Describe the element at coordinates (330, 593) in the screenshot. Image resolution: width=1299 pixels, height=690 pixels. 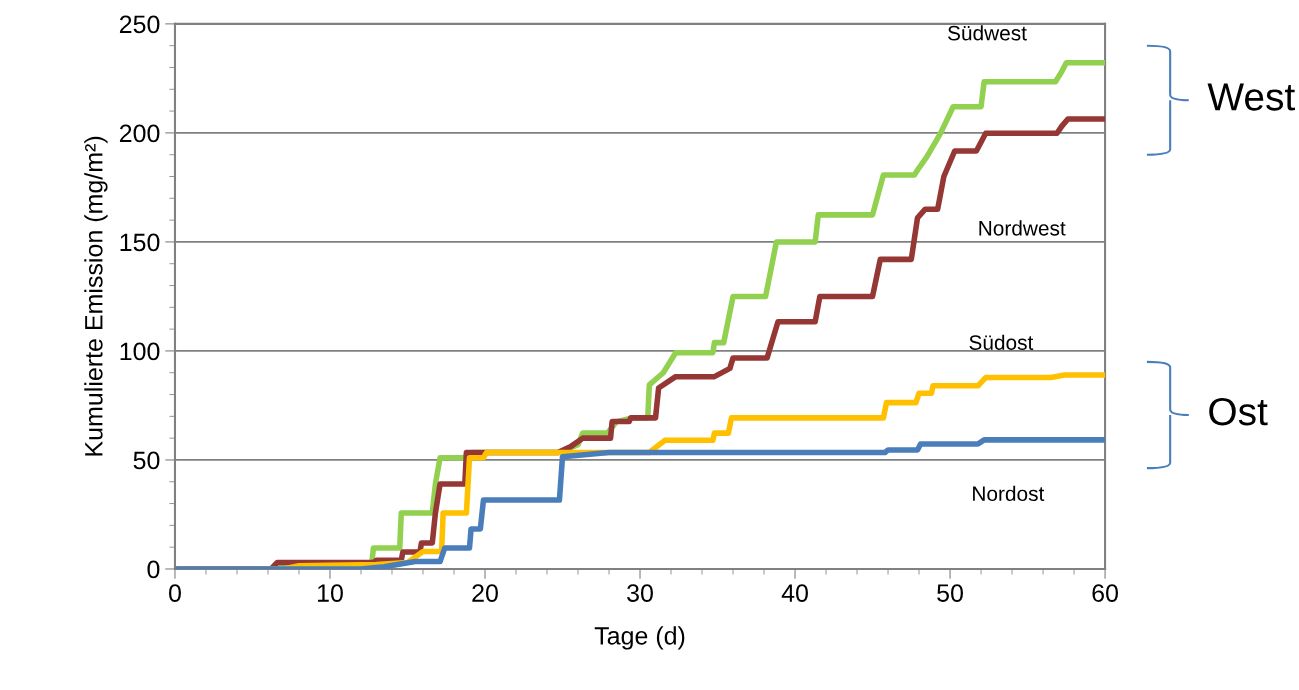
I see `x-tick-label: 10` at that location.